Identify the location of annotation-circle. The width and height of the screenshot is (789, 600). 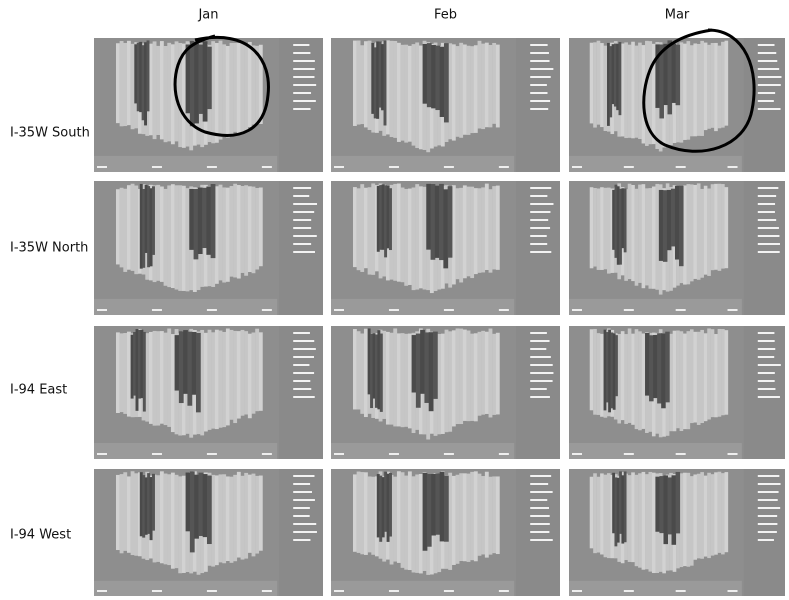
(221, 85).